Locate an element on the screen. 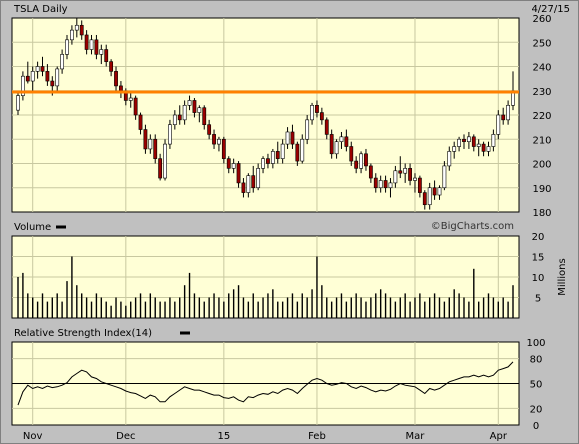 The width and height of the screenshot is (579, 444). rsi-label: Relative Strength Index(14) is located at coordinates (83, 333).